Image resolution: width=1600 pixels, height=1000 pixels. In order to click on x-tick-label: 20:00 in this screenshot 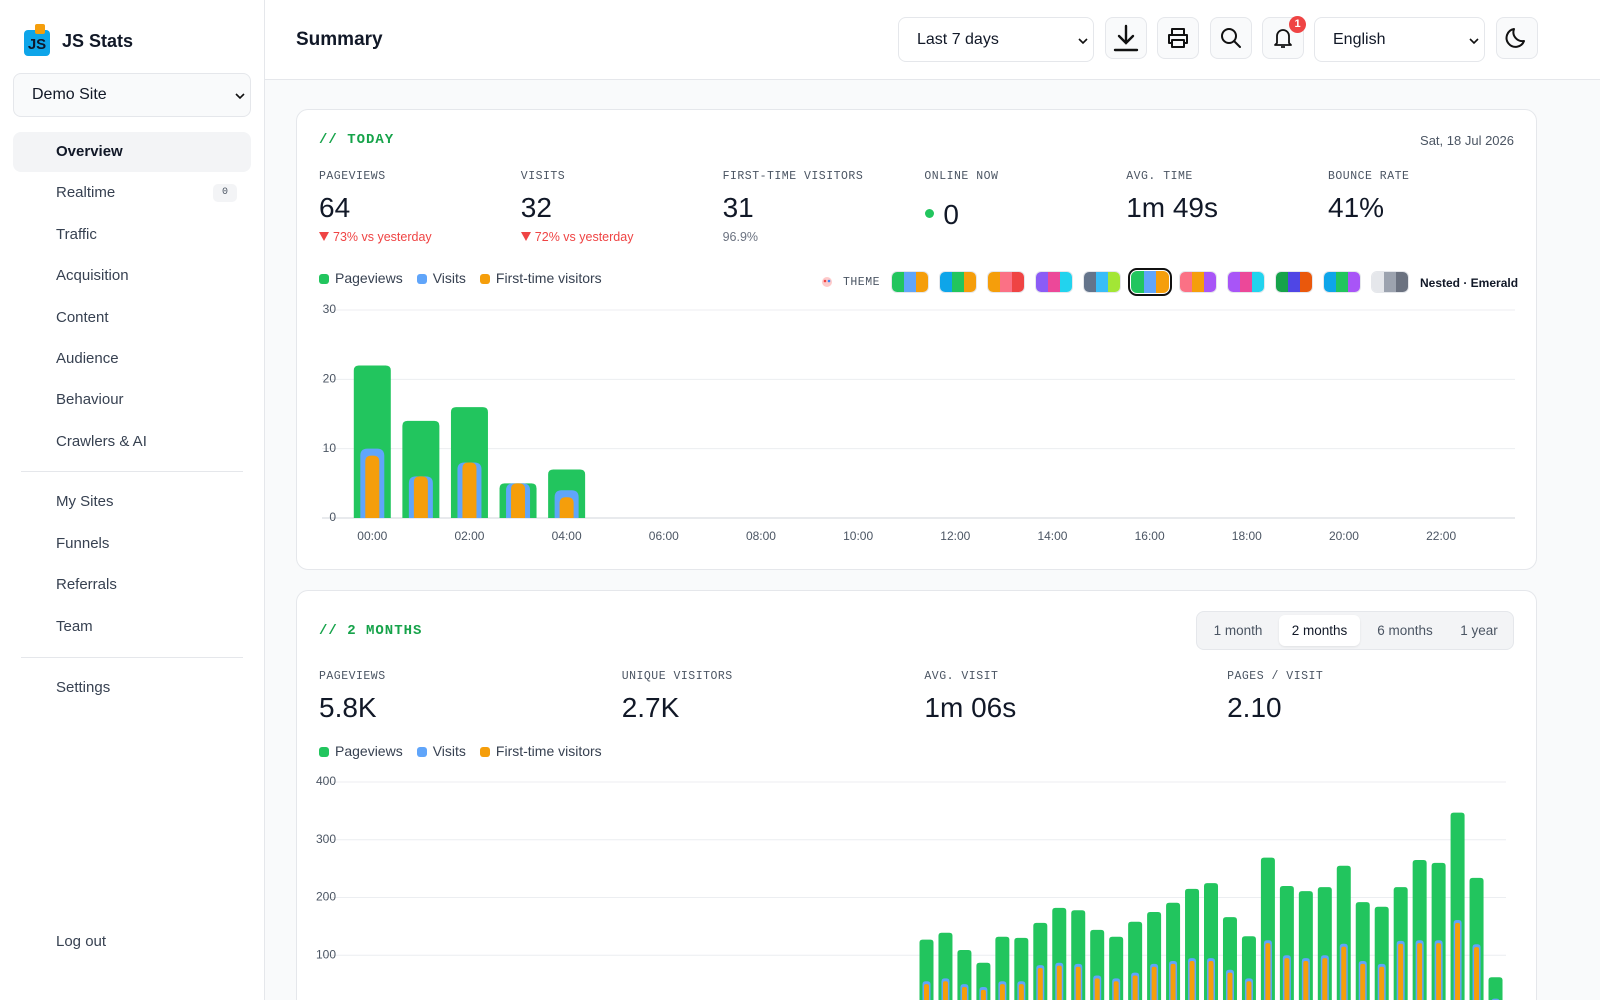, I will do `click(1344, 536)`.